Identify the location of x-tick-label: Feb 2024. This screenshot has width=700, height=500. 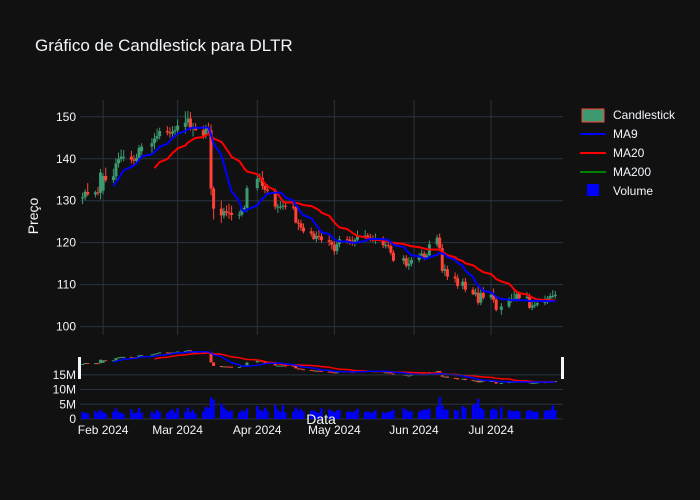
(103, 430).